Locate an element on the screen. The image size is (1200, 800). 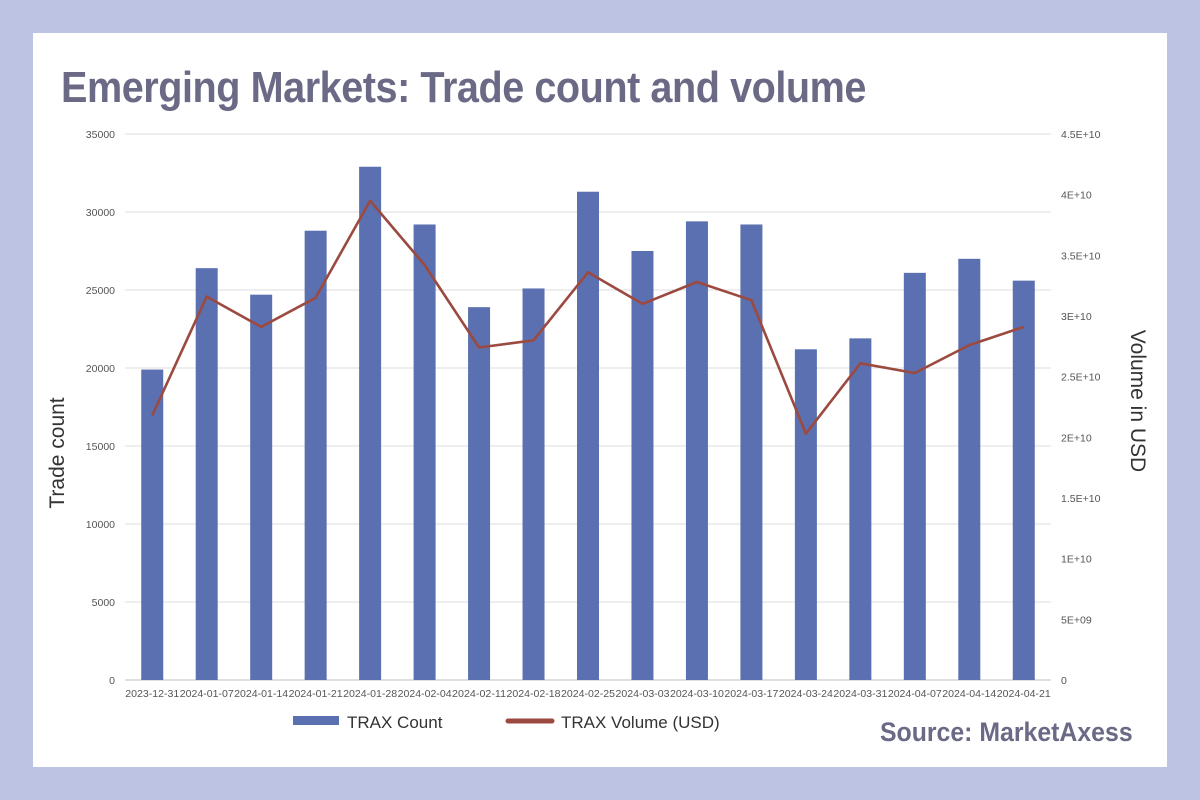
left-tick-label: 30000 is located at coordinates (100, 213).